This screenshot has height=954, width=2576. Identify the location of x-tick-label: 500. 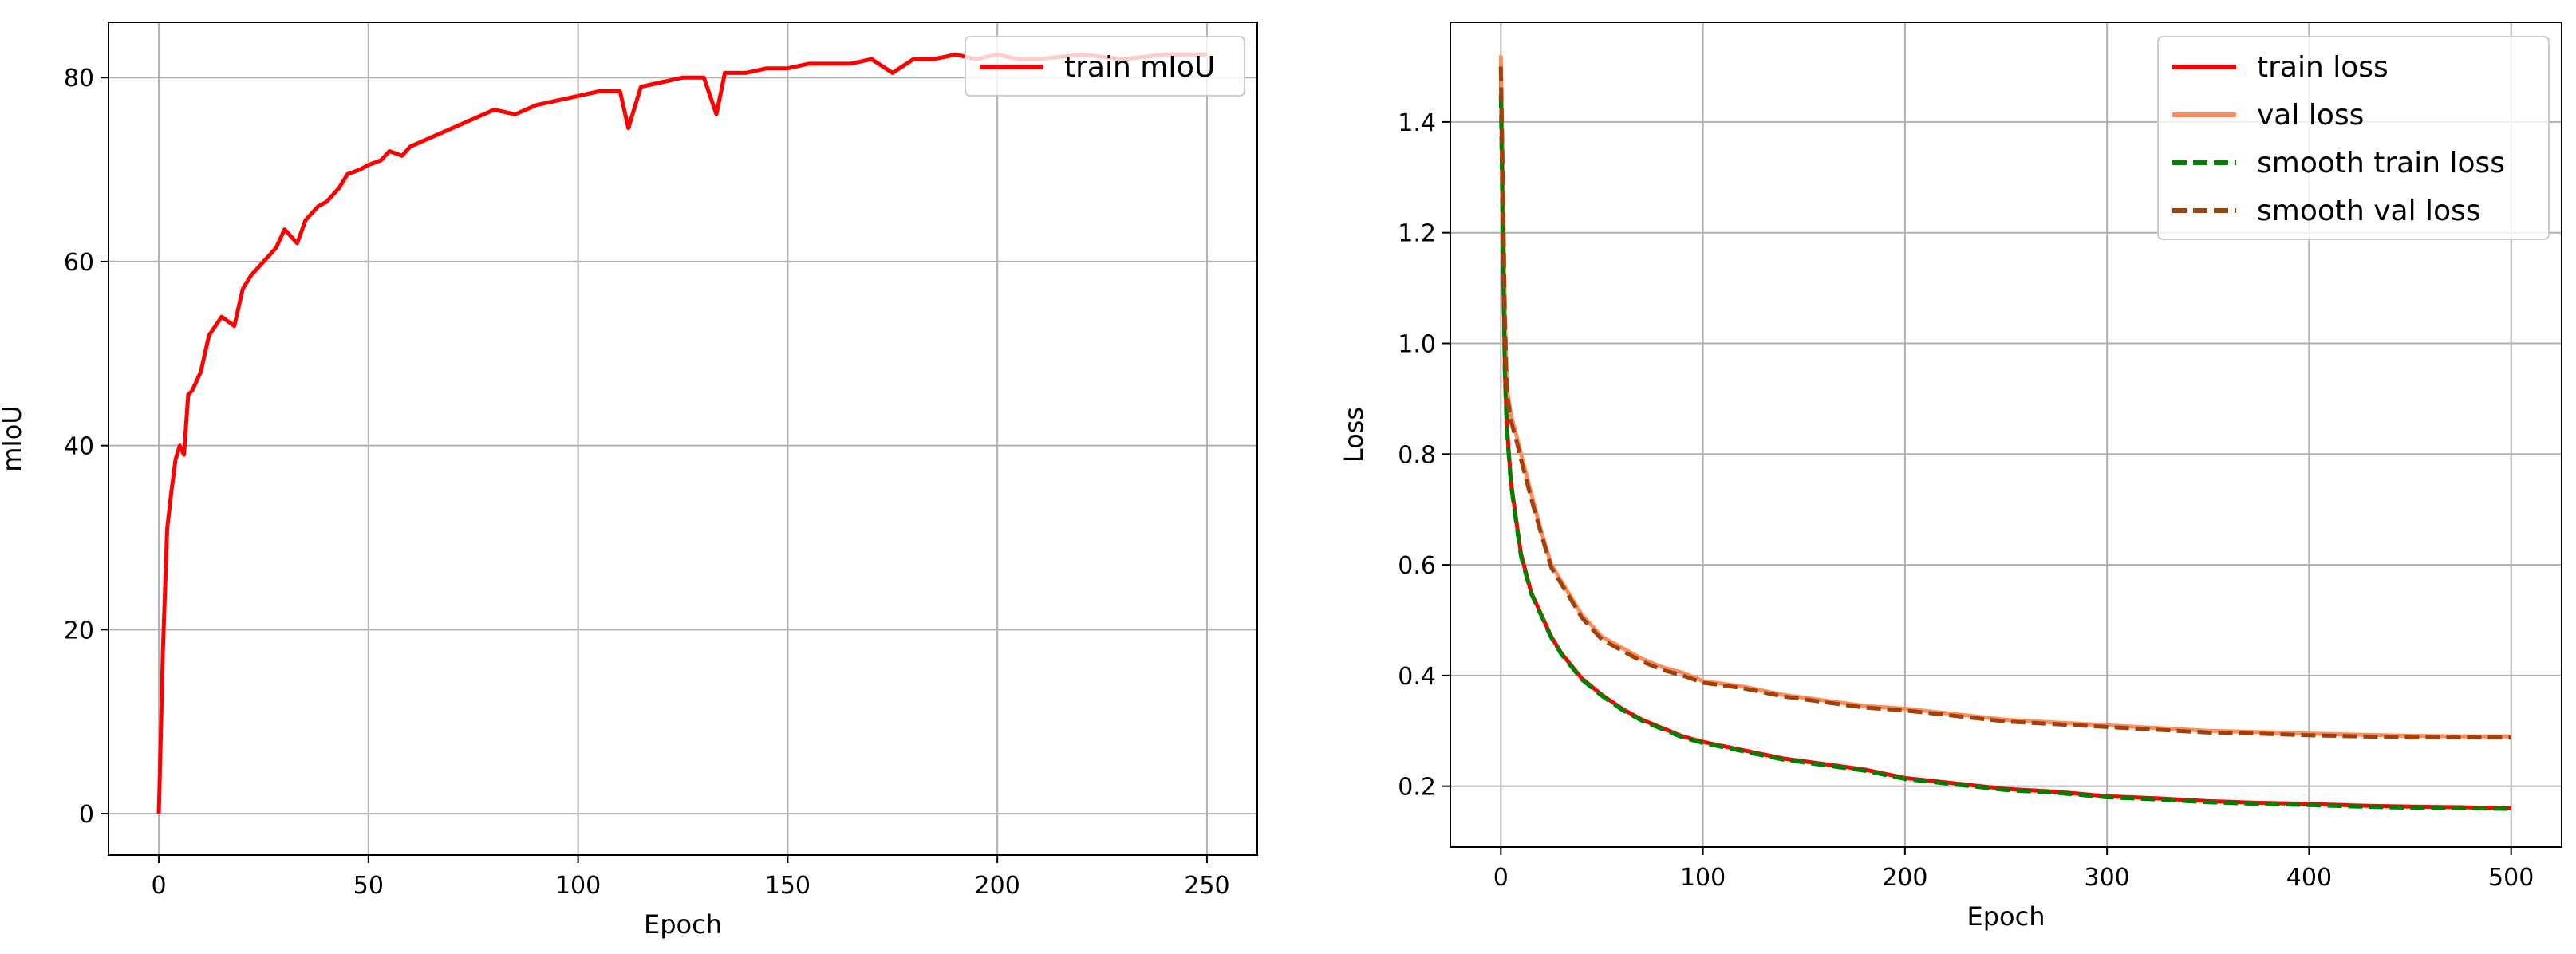
(2511, 878).